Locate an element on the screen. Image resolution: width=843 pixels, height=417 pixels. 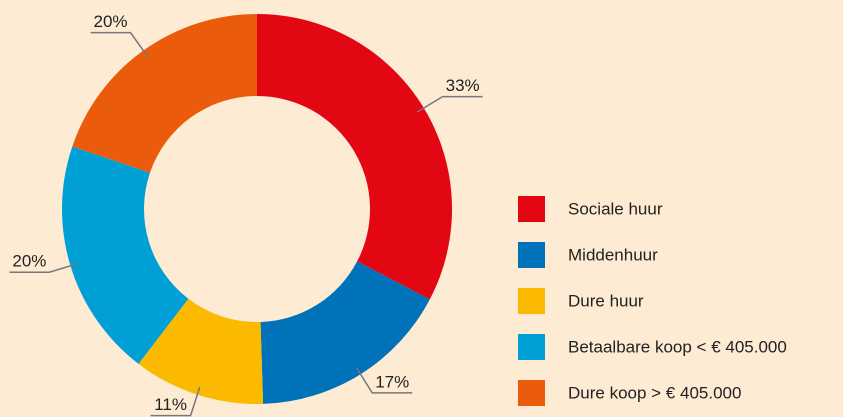
data-label: 33% is located at coordinates (463, 85).